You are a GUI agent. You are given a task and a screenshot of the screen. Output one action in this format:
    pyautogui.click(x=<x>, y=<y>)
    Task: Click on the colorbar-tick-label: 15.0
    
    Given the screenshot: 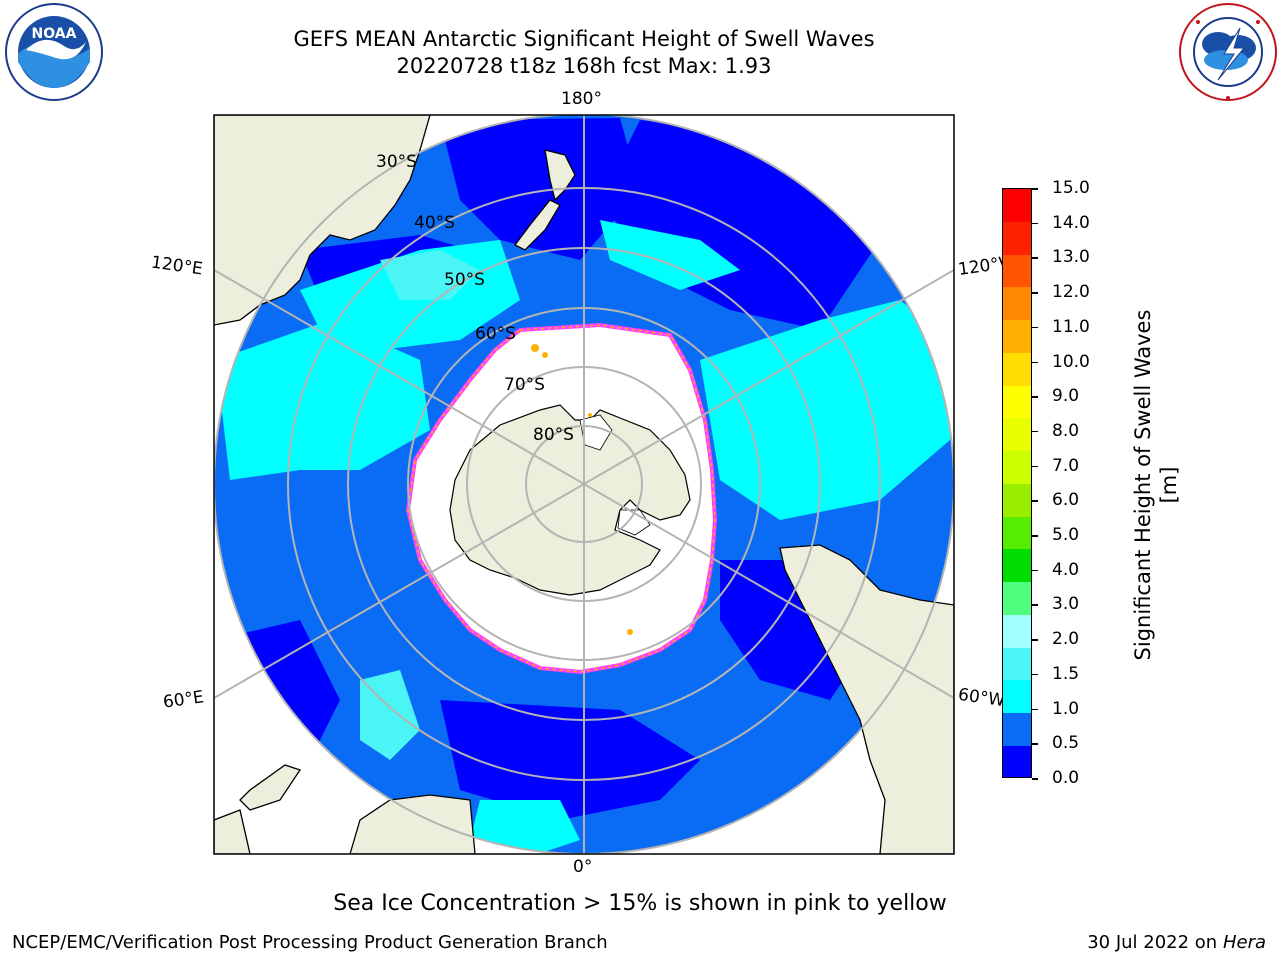 What is the action you would take?
    pyautogui.click(x=1071, y=188)
    